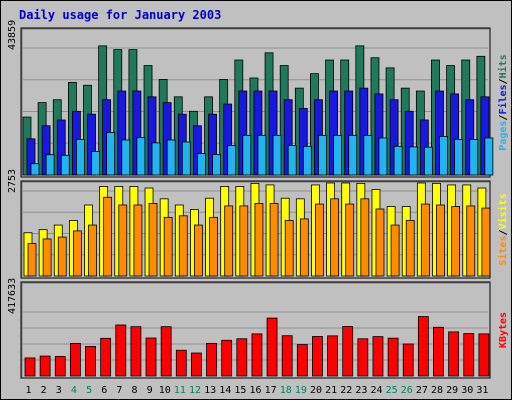  I want to click on x-tick-label-12: 12, so click(195, 390).